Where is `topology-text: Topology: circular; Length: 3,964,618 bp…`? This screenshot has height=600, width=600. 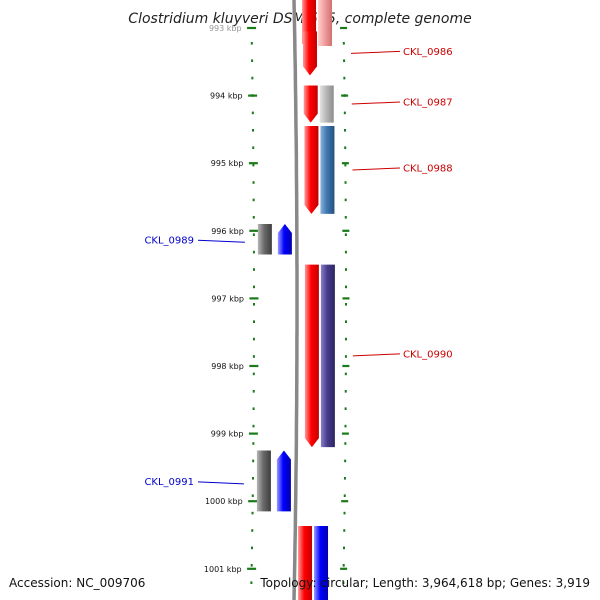
topology-text: Topology: circular; Length: 3,964,618 bp… is located at coordinates (424, 583).